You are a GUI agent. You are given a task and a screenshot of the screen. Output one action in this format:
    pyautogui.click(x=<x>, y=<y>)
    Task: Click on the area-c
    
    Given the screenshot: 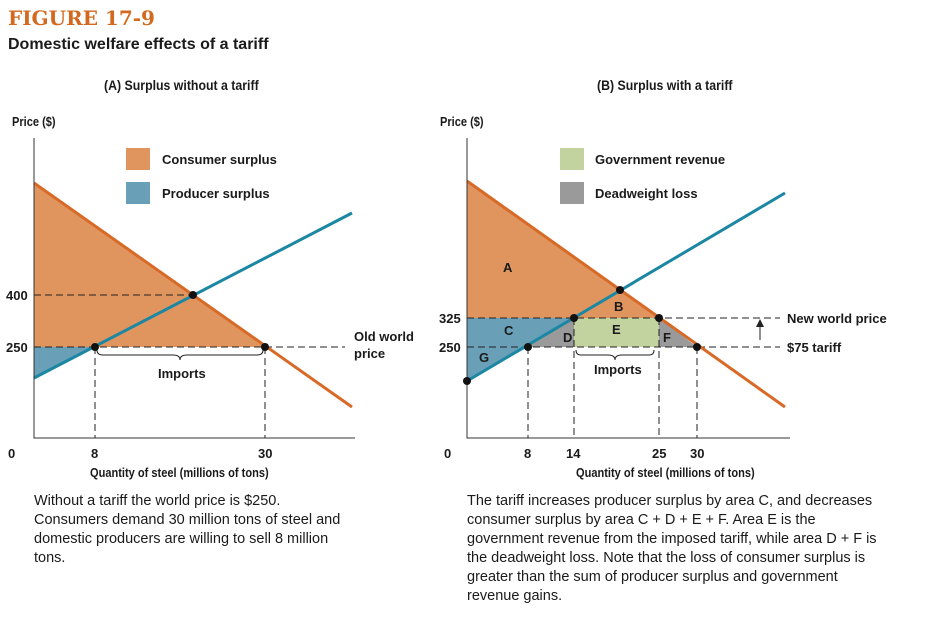 What is the action you would take?
    pyautogui.click(x=520, y=332)
    